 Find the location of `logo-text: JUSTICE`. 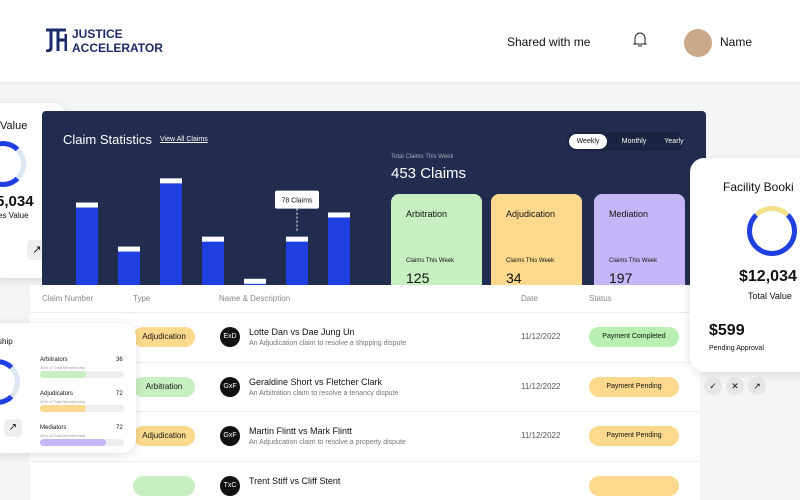

logo-text: JUSTICE is located at coordinates (97, 34).